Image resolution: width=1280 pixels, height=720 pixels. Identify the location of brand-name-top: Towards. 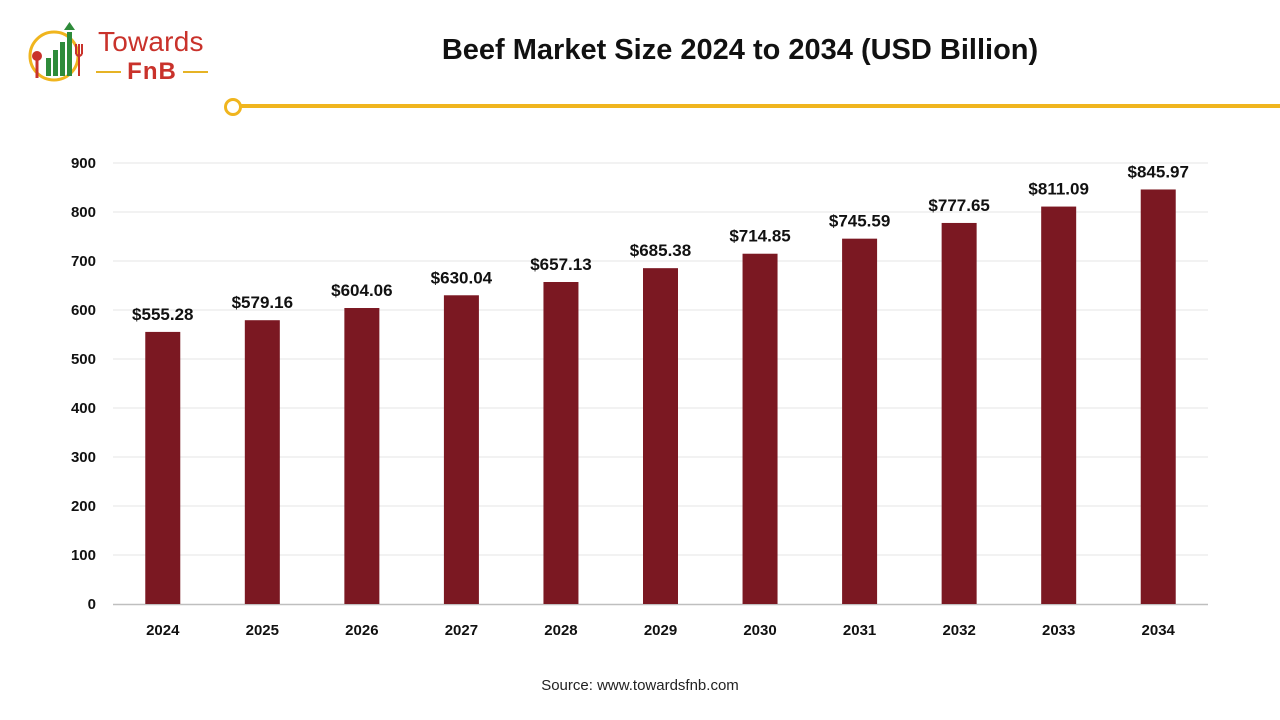
(151, 41).